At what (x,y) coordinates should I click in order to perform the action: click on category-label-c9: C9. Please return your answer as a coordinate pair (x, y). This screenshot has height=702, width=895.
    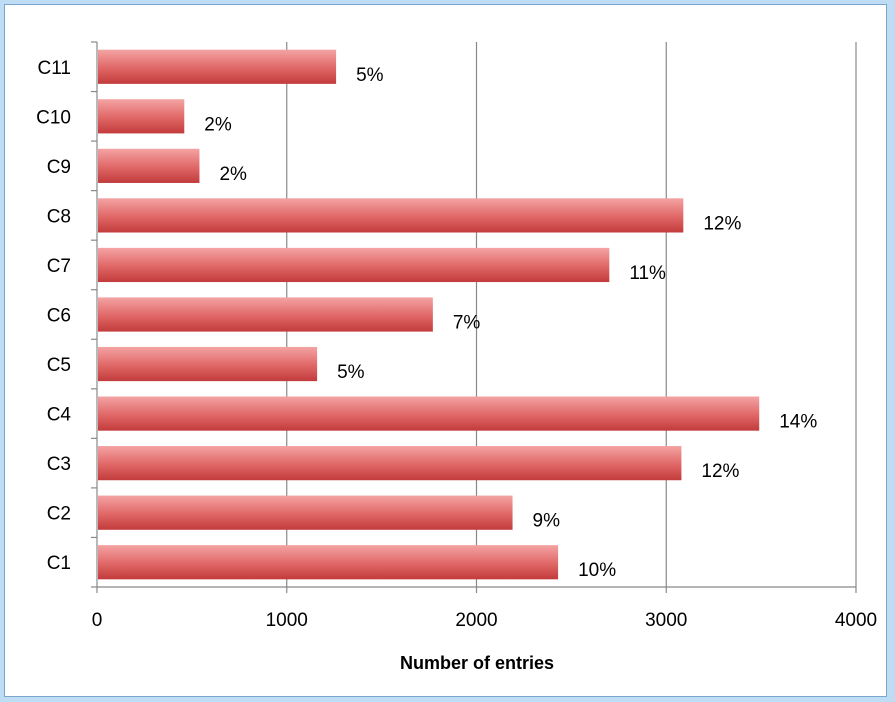
    Looking at the image, I should click on (59, 167).